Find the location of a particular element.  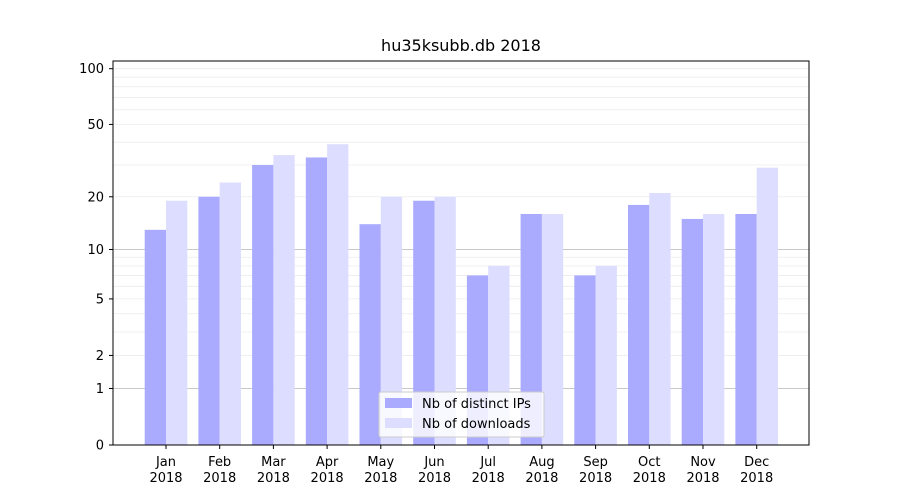

legend-label: Nb of downloads is located at coordinates (476, 424).